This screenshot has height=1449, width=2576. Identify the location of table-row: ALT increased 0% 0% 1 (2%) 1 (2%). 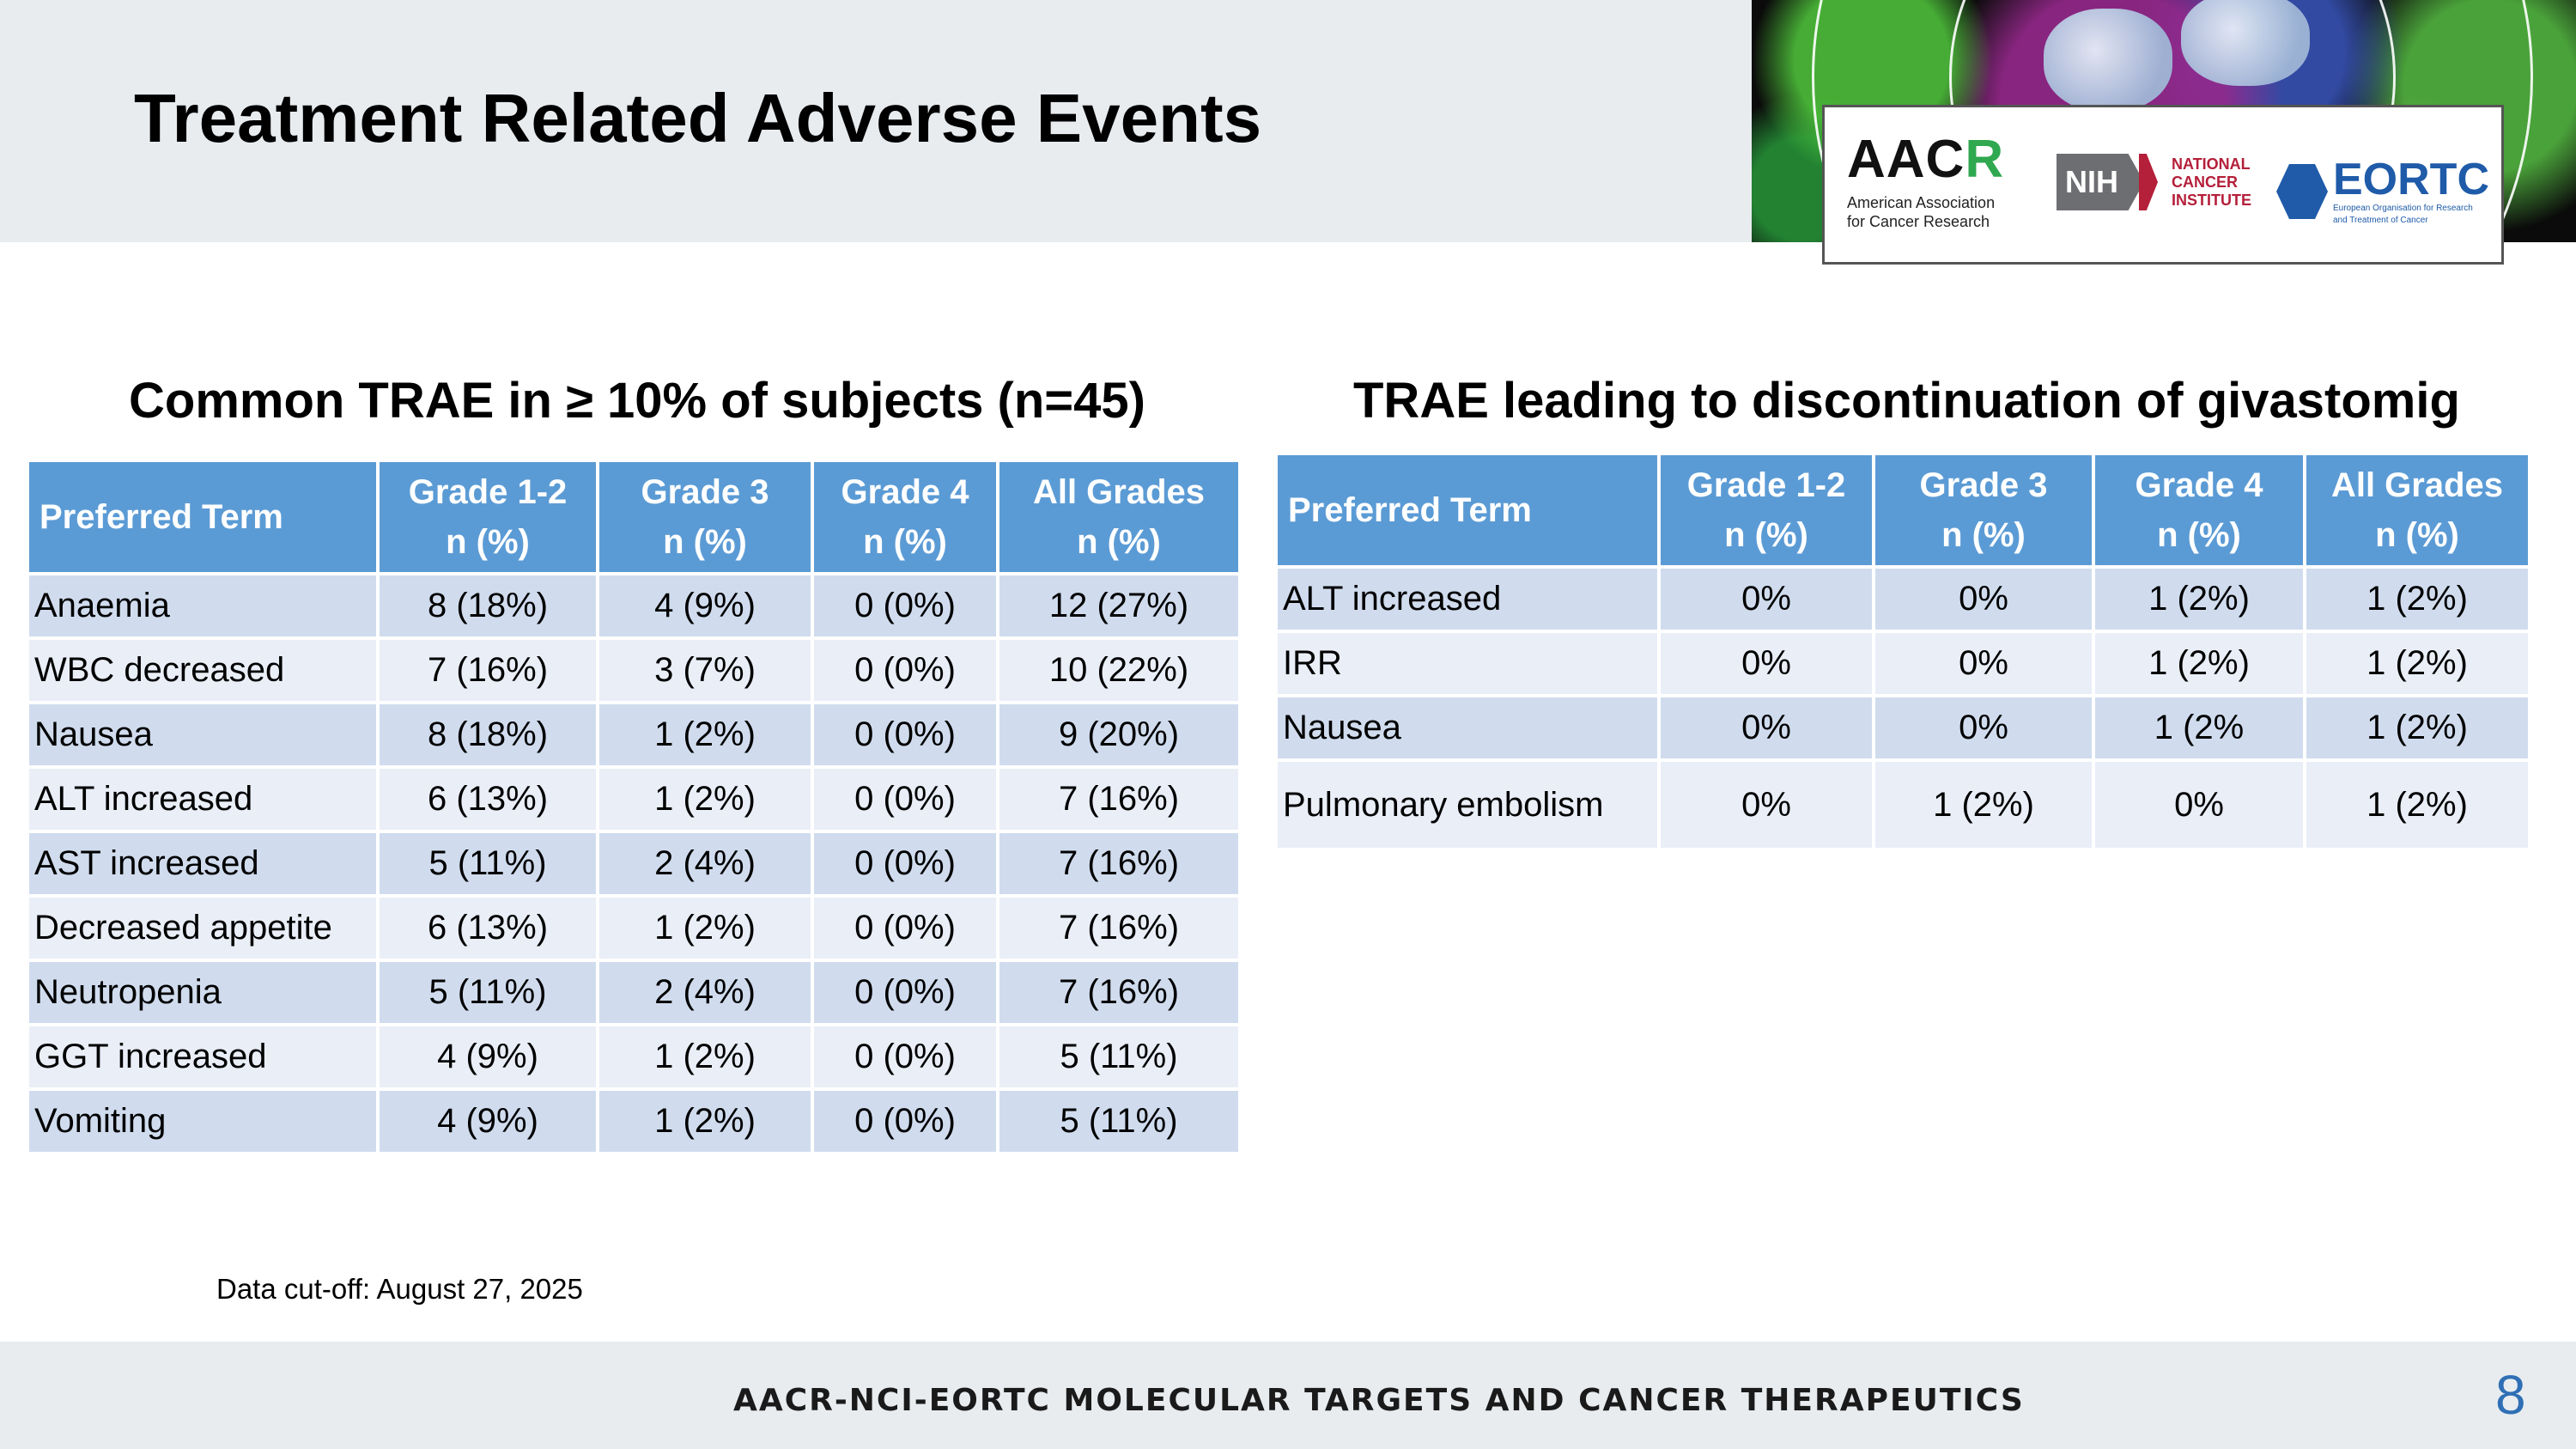
(1903, 599).